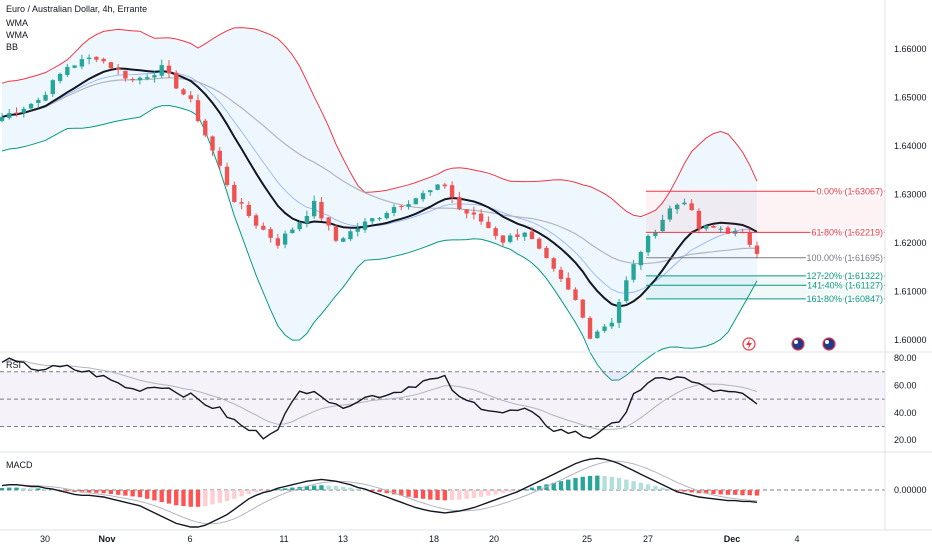 The width and height of the screenshot is (932, 550). Describe the element at coordinates (45, 539) in the screenshot. I see `time-tick-label: 30` at that location.